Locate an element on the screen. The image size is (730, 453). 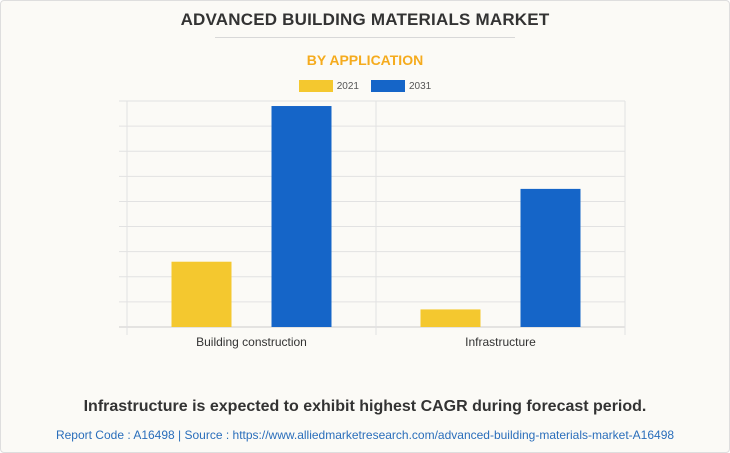
legend-item-2021: 2021 is located at coordinates (328, 86).